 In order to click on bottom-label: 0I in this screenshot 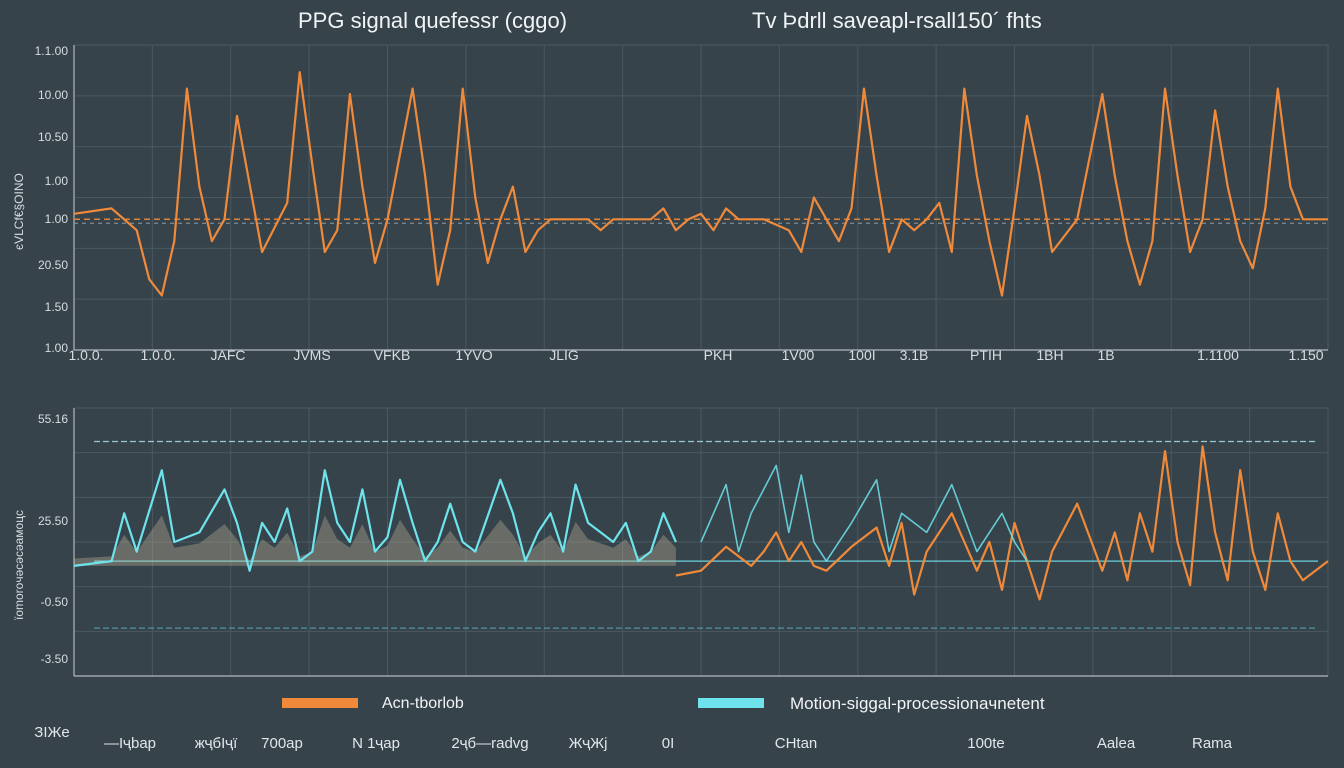, I will do `click(668, 743)`.